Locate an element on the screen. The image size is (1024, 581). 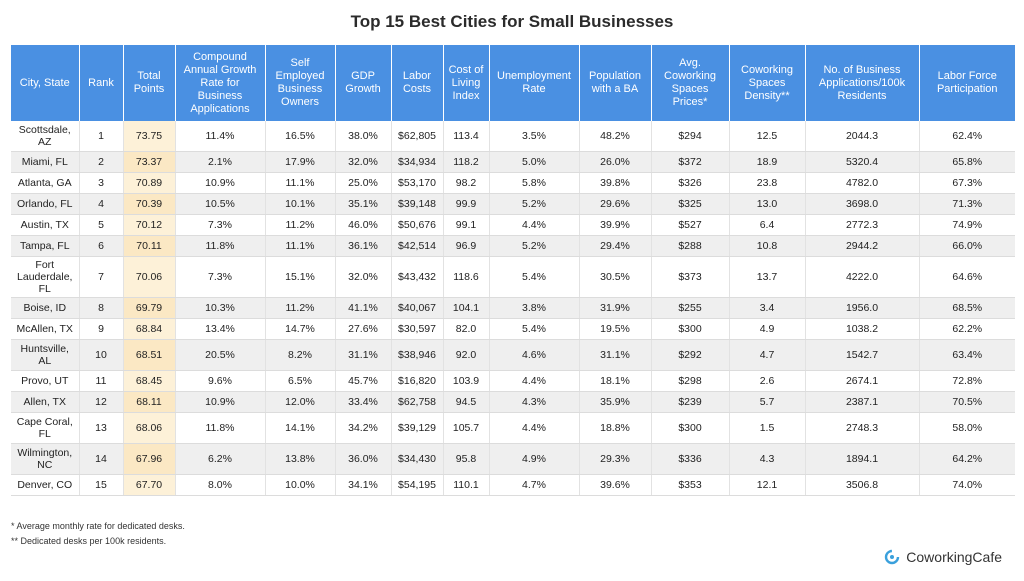
cell-coworking-prices: $336 is located at coordinates (690, 459).